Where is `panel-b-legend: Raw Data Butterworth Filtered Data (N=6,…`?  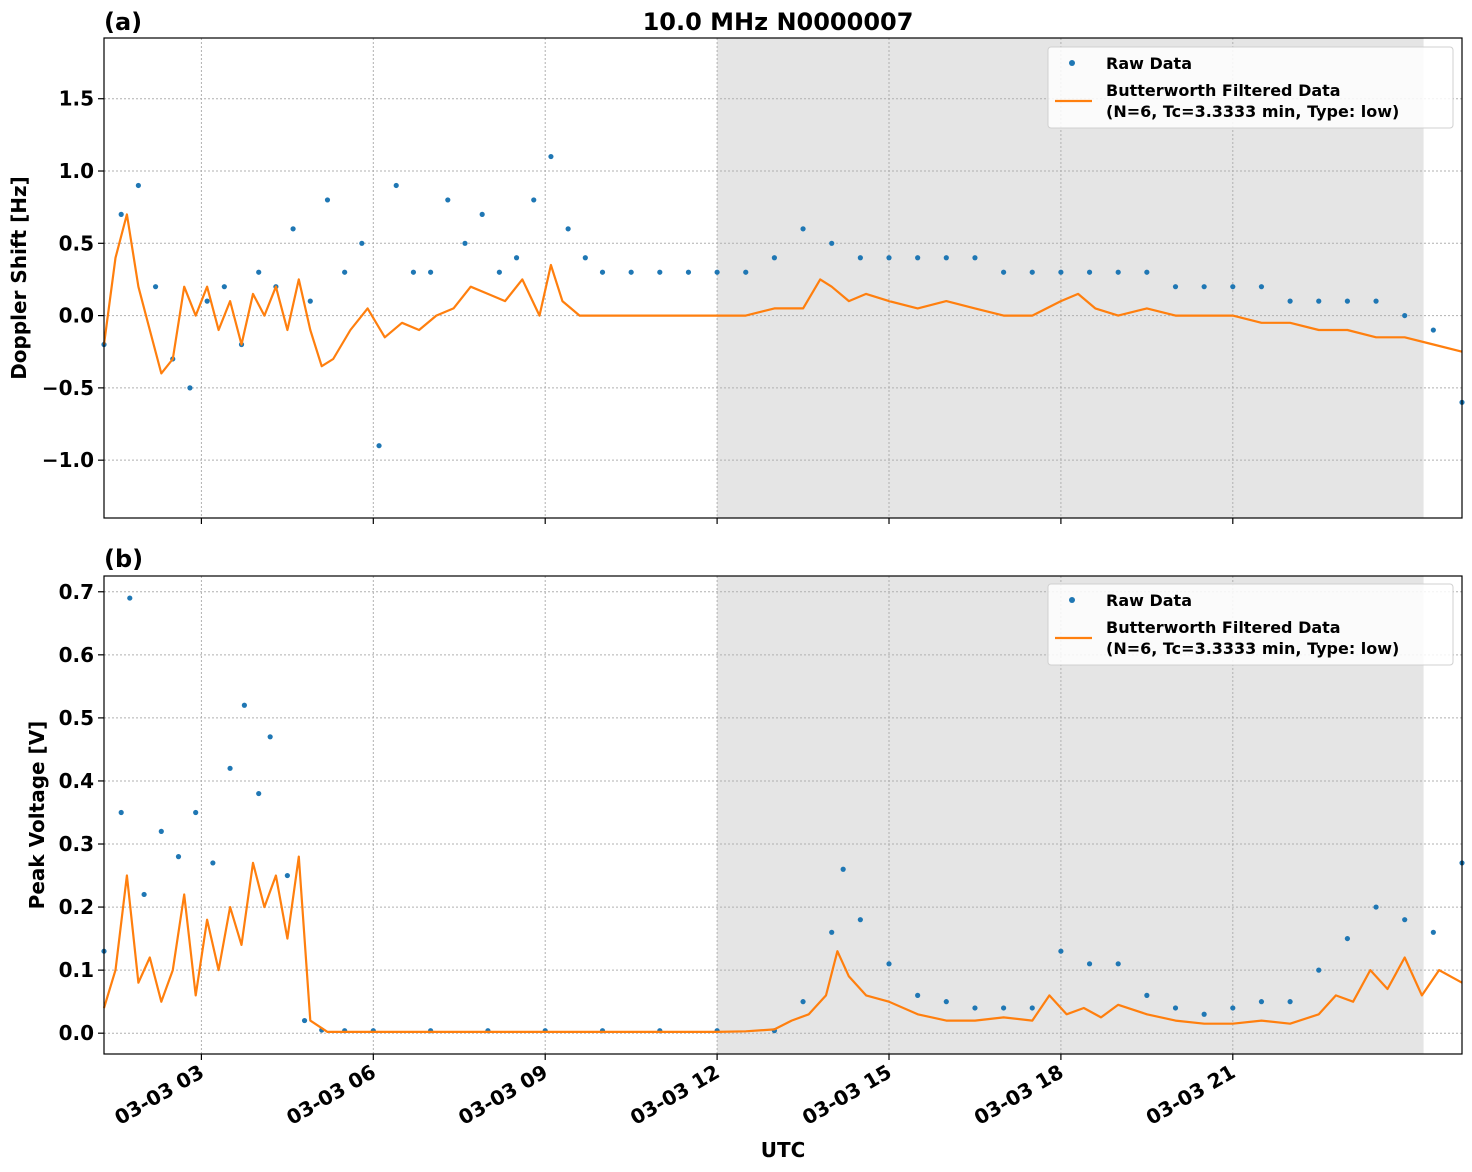 panel-b-legend: Raw Data Butterworth Filtered Data (N=6,… is located at coordinates (1250, 624).